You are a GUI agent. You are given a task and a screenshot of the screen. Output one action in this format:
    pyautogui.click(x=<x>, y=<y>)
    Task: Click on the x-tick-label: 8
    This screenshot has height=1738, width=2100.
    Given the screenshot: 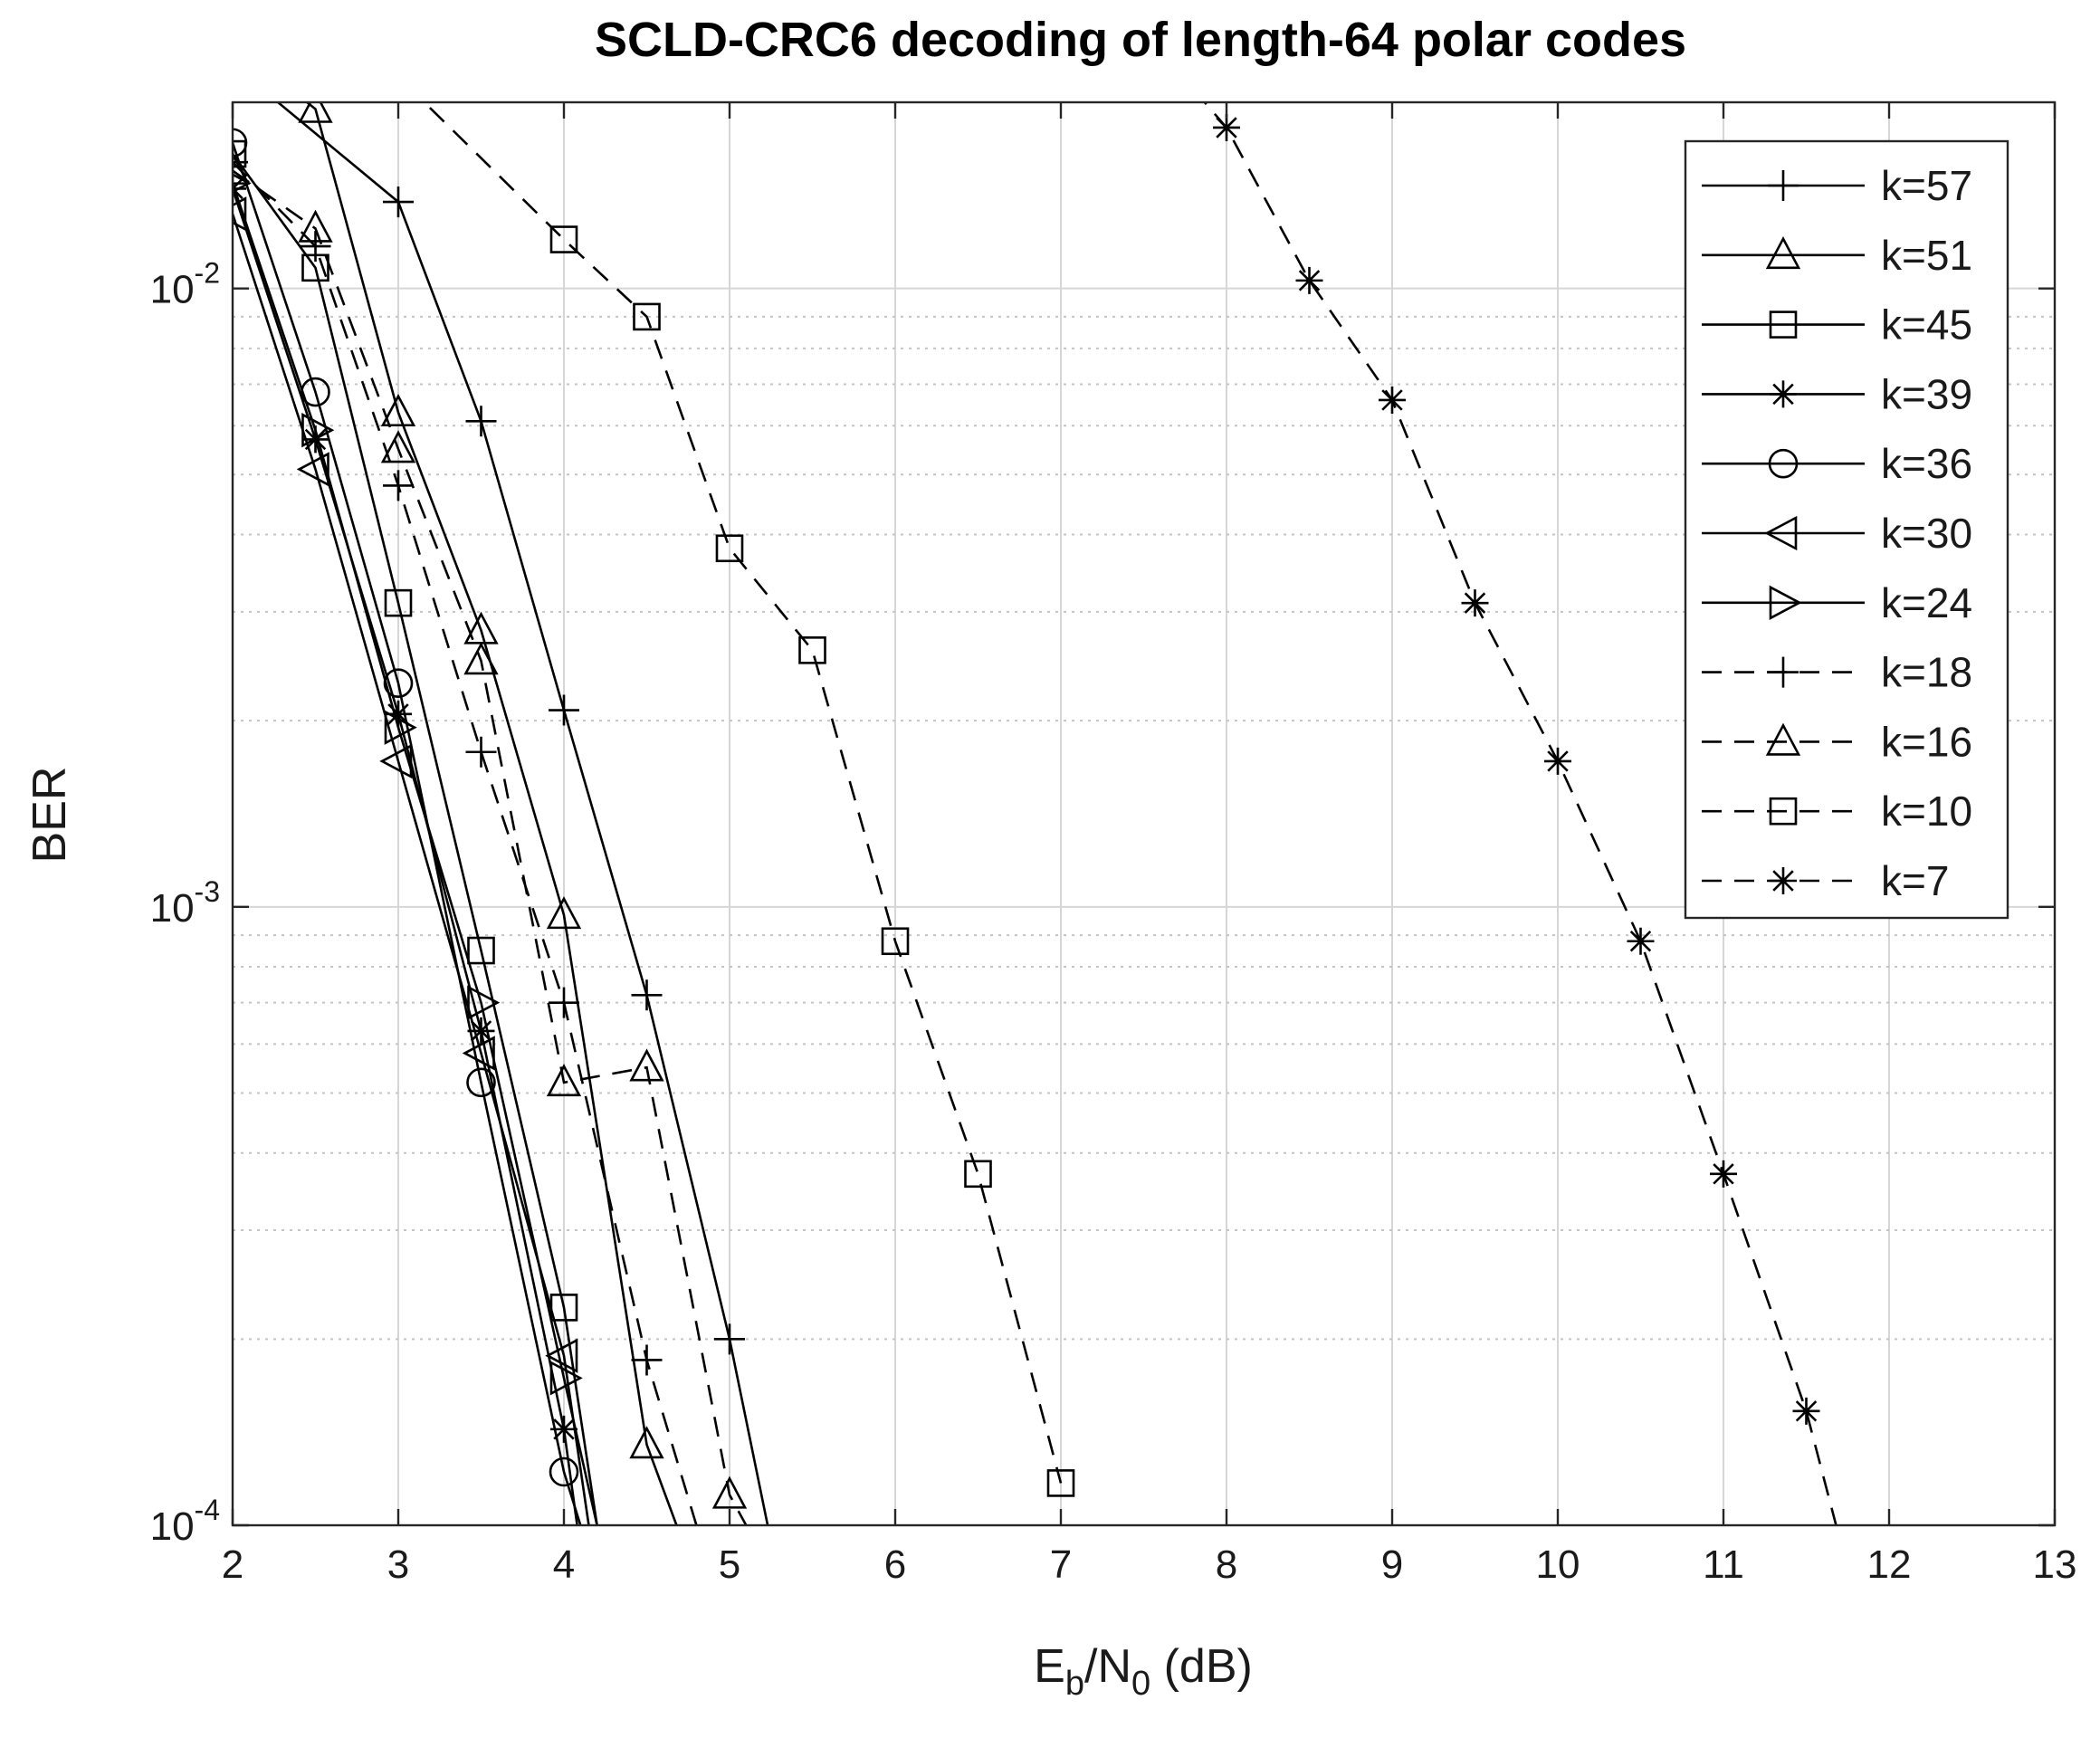 What is the action you would take?
    pyautogui.click(x=1226, y=1564)
    